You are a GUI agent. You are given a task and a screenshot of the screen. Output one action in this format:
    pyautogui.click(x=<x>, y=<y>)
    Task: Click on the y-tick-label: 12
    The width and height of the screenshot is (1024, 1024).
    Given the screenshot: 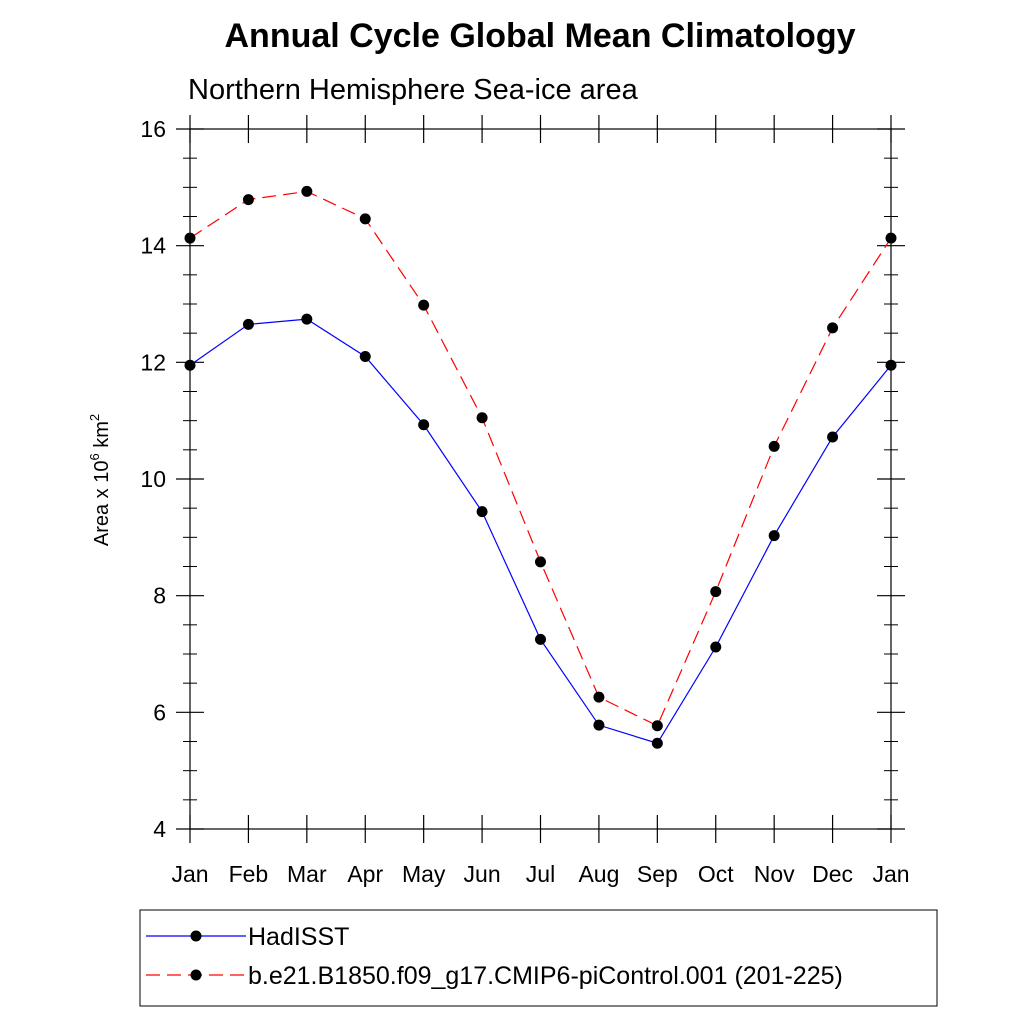 What is the action you would take?
    pyautogui.click(x=153, y=362)
    